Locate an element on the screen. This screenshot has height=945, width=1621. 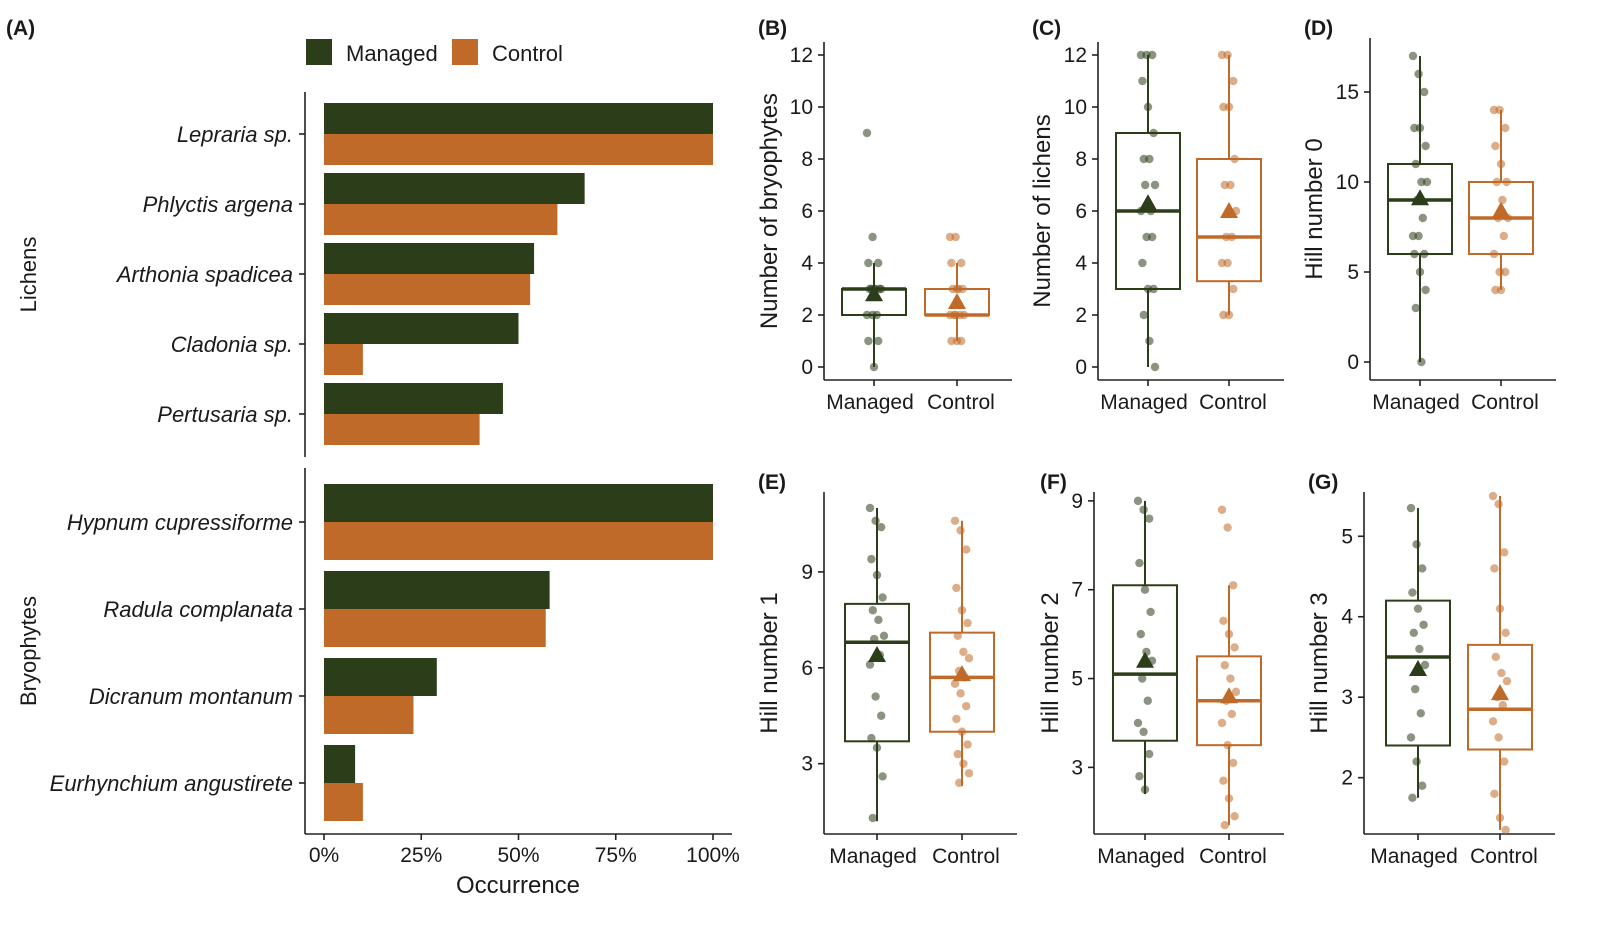
legend-label-managed: Managed is located at coordinates (392, 53).